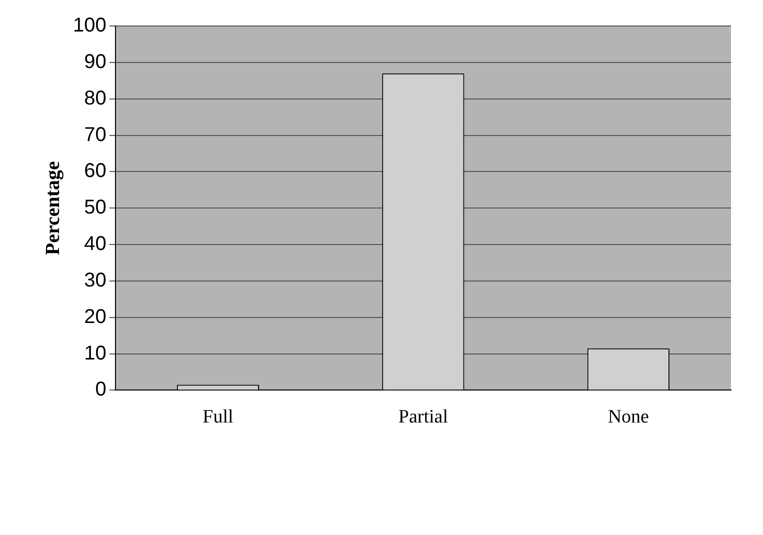  I want to click on y-tick-label: 80, so click(95, 98).